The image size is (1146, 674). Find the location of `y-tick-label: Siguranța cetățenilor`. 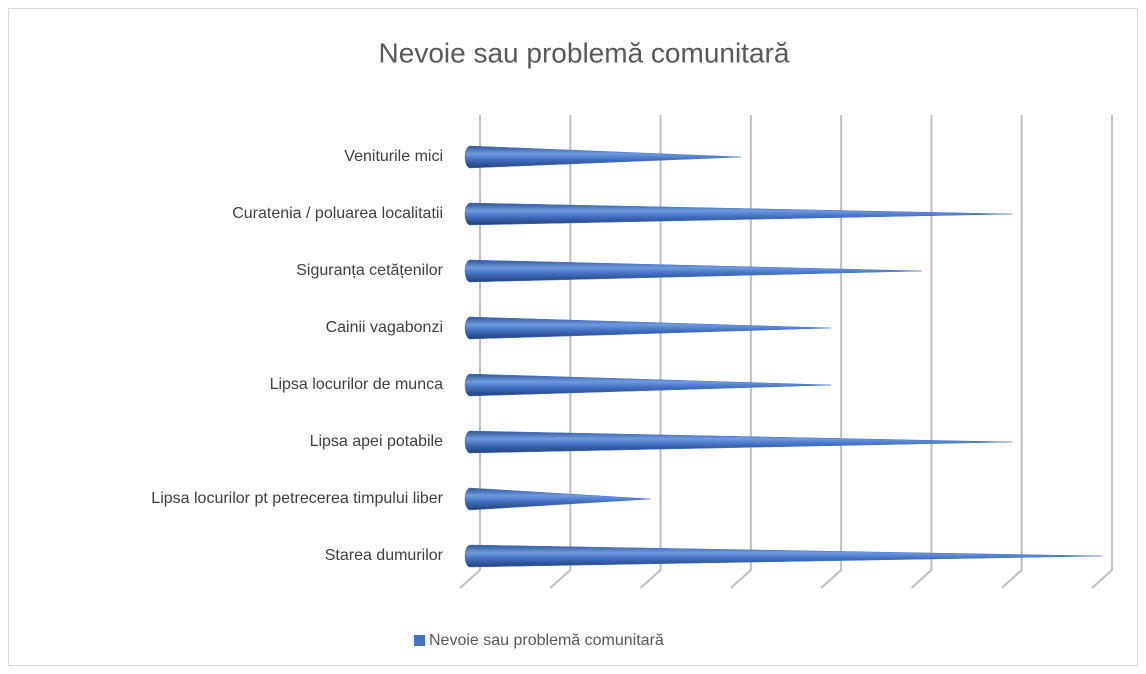

y-tick-label: Siguranța cetățenilor is located at coordinates (369, 270).